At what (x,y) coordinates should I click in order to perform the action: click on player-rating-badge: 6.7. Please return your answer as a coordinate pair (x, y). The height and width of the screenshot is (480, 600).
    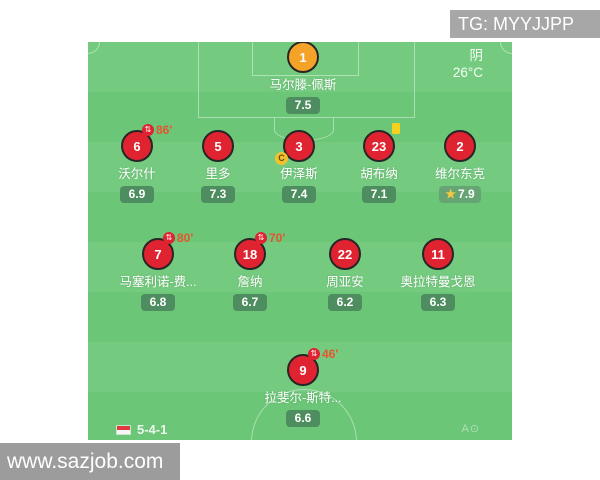
    Looking at the image, I should click on (250, 302).